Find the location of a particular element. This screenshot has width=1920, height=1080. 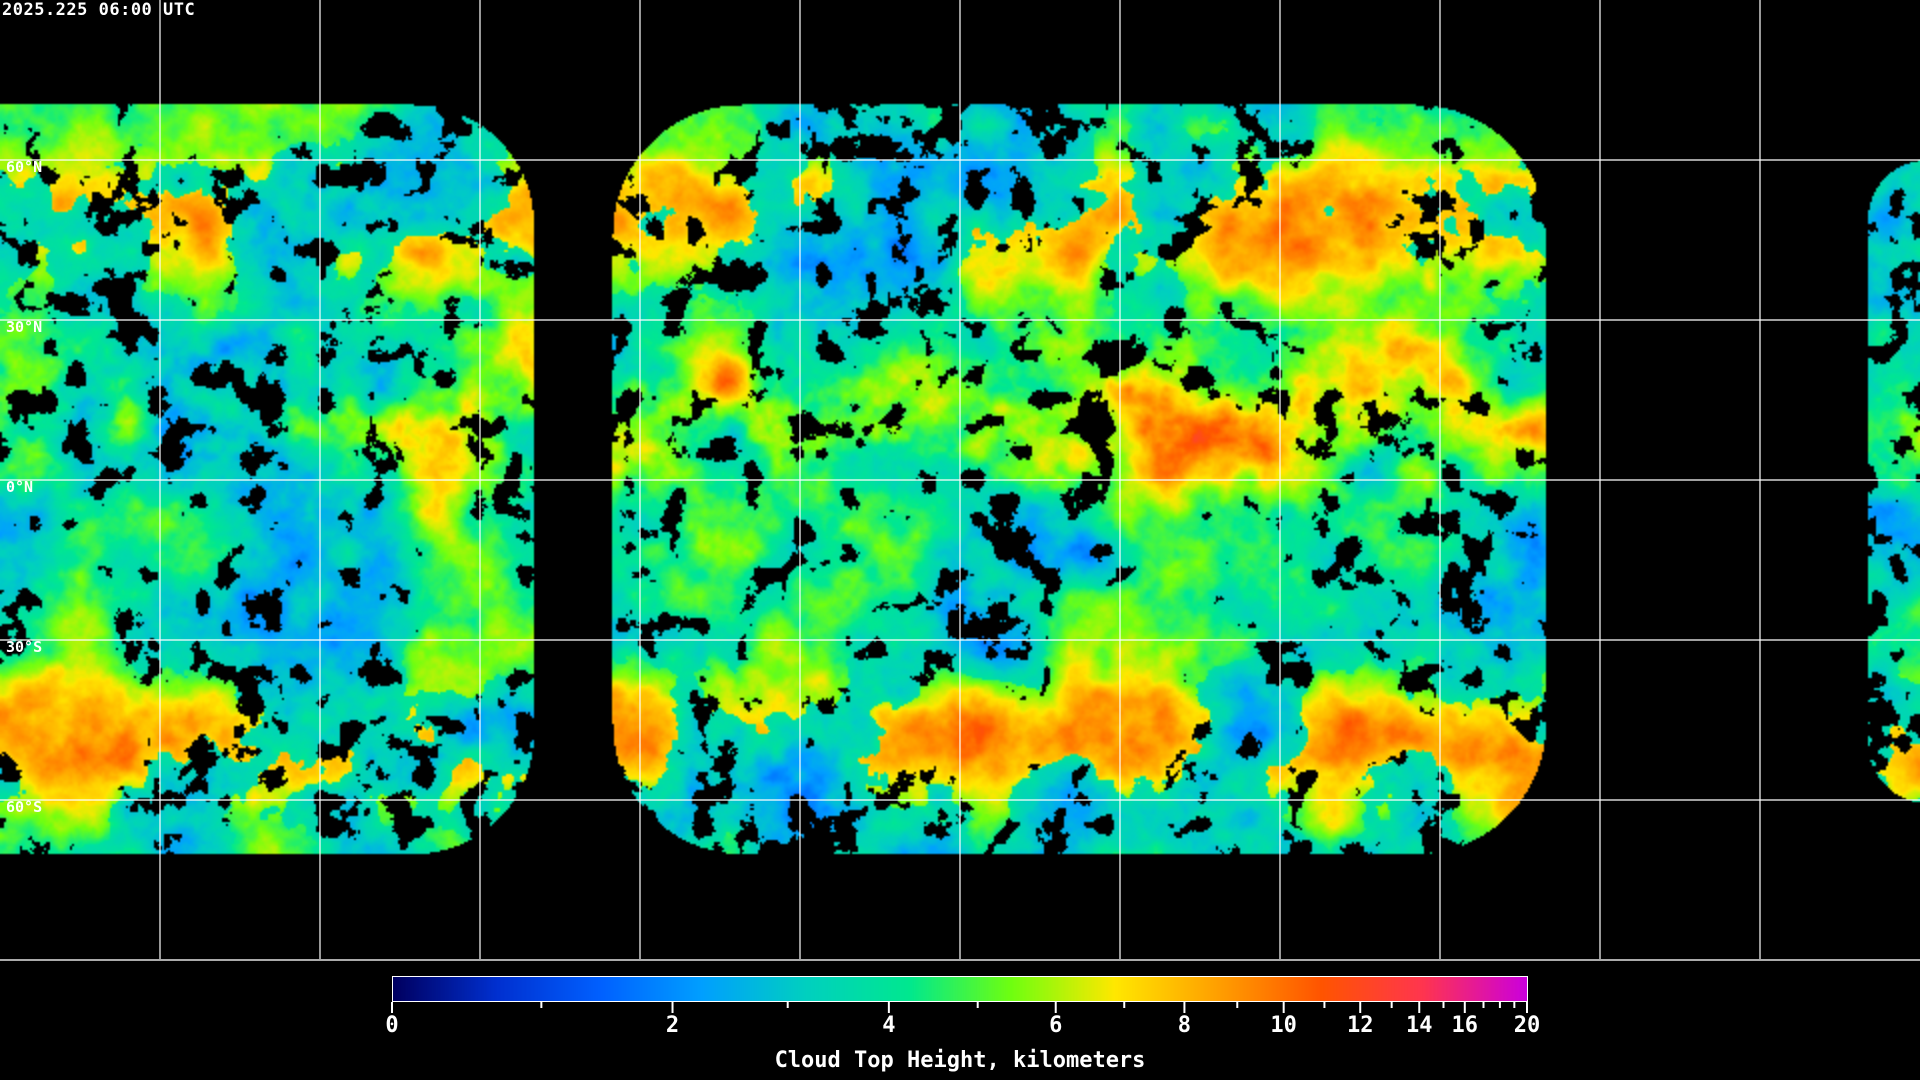

colorbar-tick-label: 4 is located at coordinates (889, 1025).